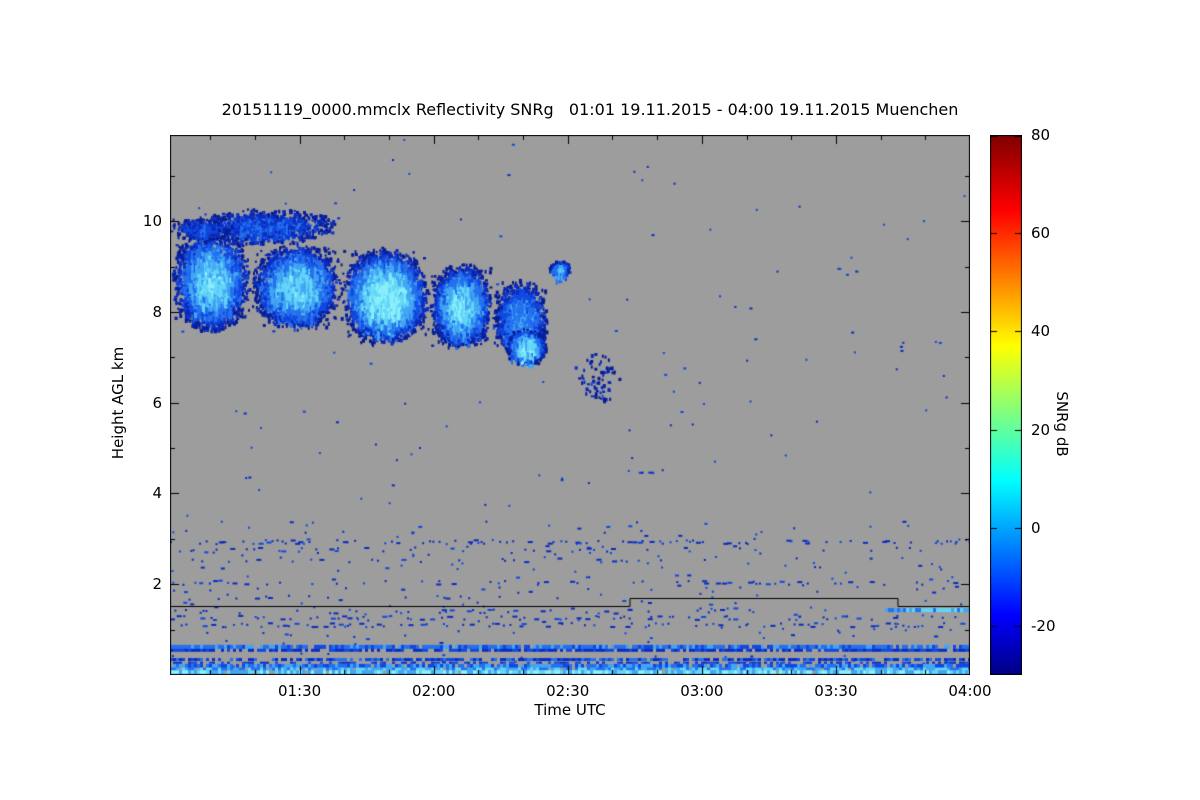  What do you see at coordinates (1041, 331) in the screenshot?
I see `colorbar-tick-label: 40` at bounding box center [1041, 331].